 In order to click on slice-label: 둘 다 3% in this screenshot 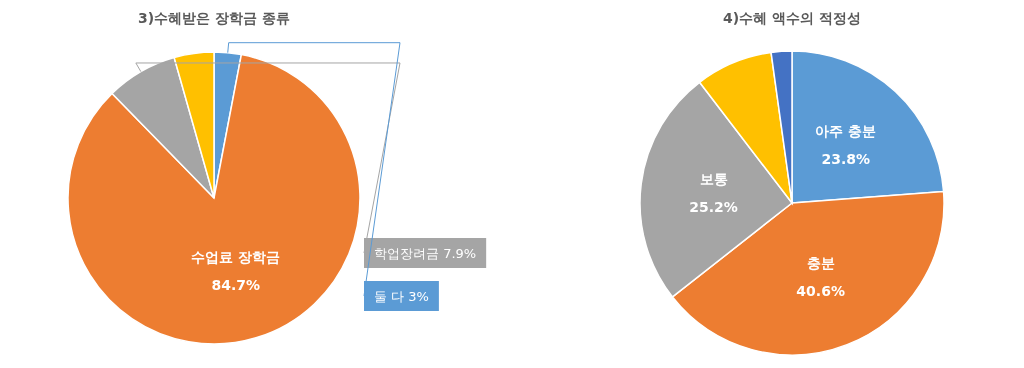, I will do `click(401, 296)`.